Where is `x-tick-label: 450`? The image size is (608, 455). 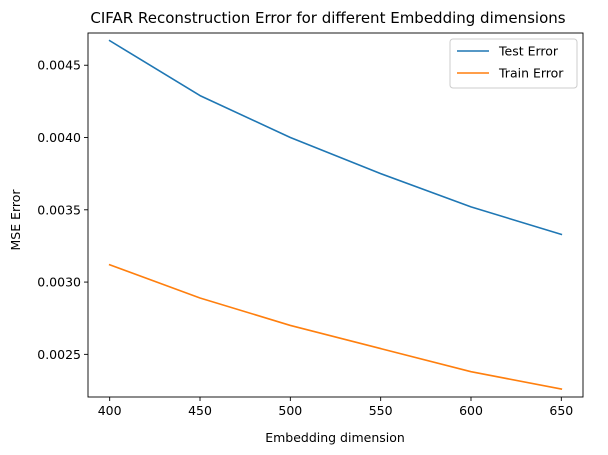 x-tick-label: 450 is located at coordinates (200, 410).